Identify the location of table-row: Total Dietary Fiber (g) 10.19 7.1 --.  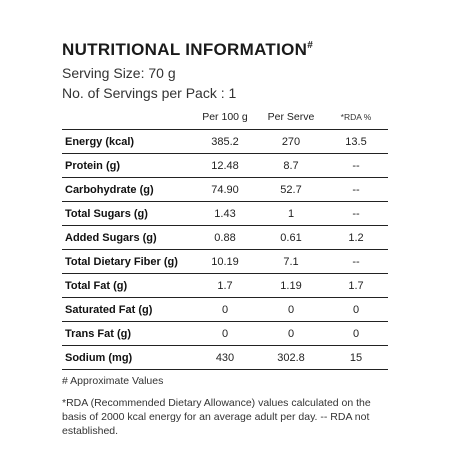
(225, 261).